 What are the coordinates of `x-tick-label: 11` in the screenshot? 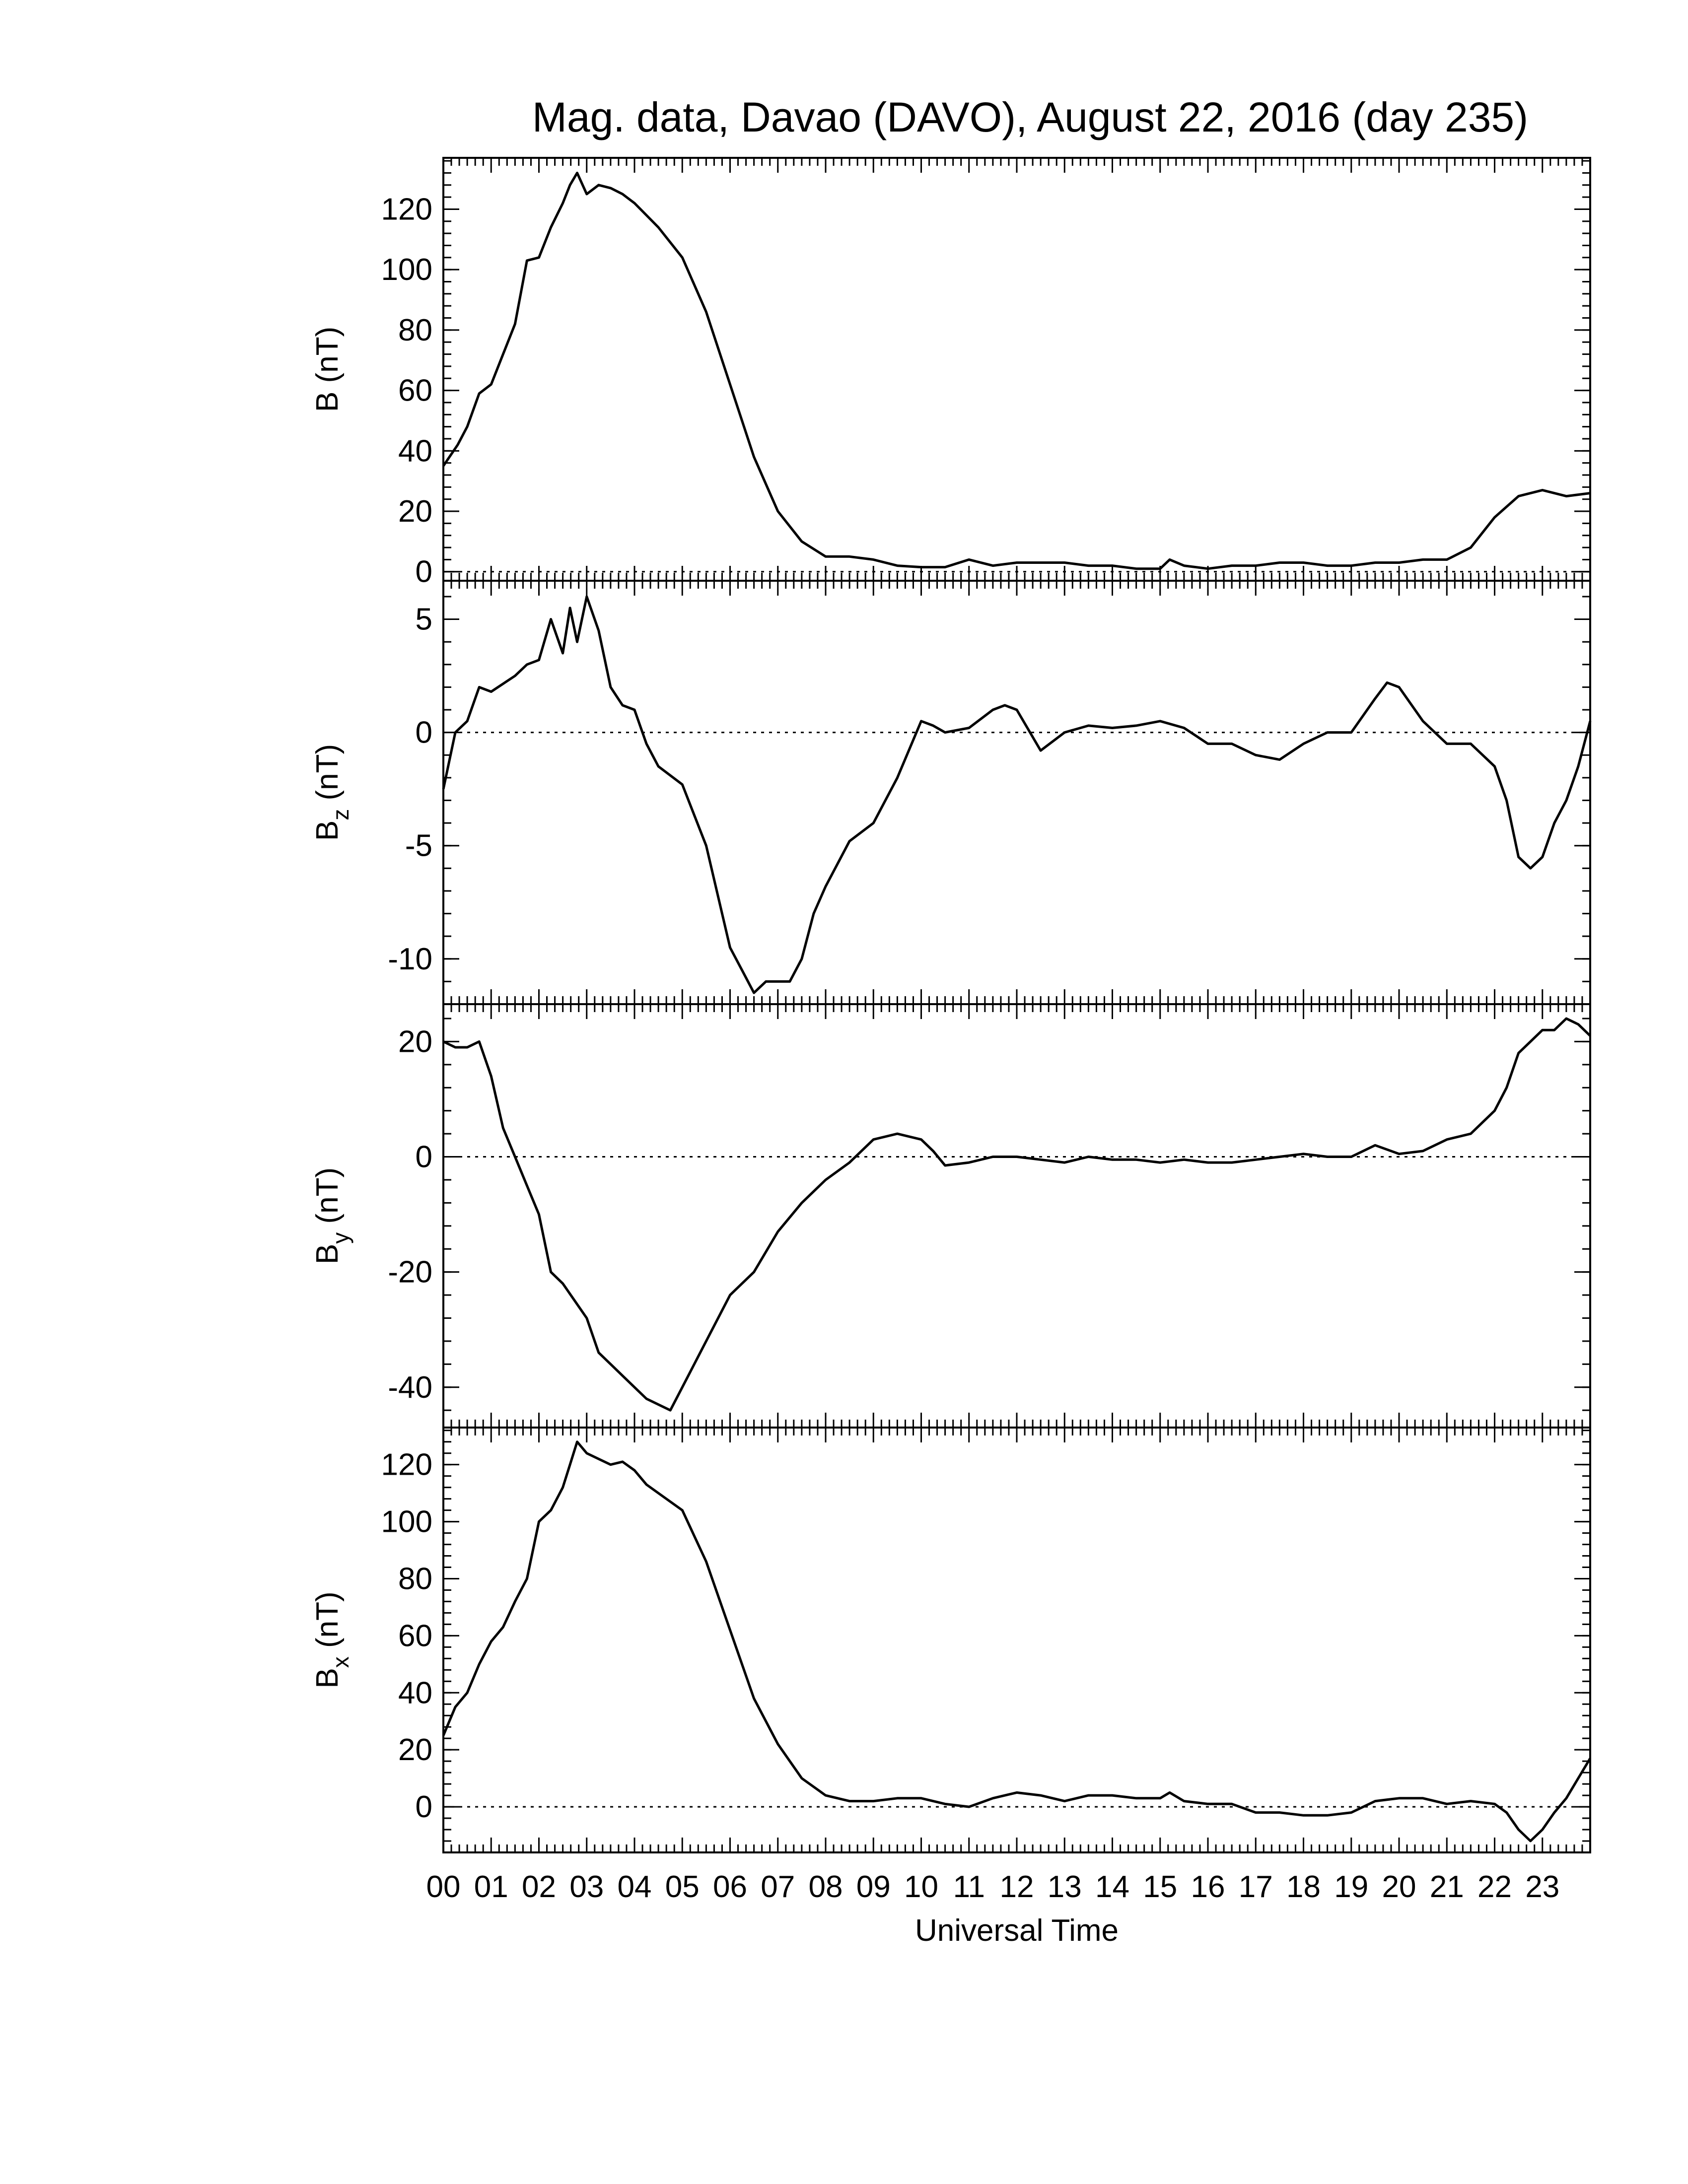 It's located at (969, 1887).